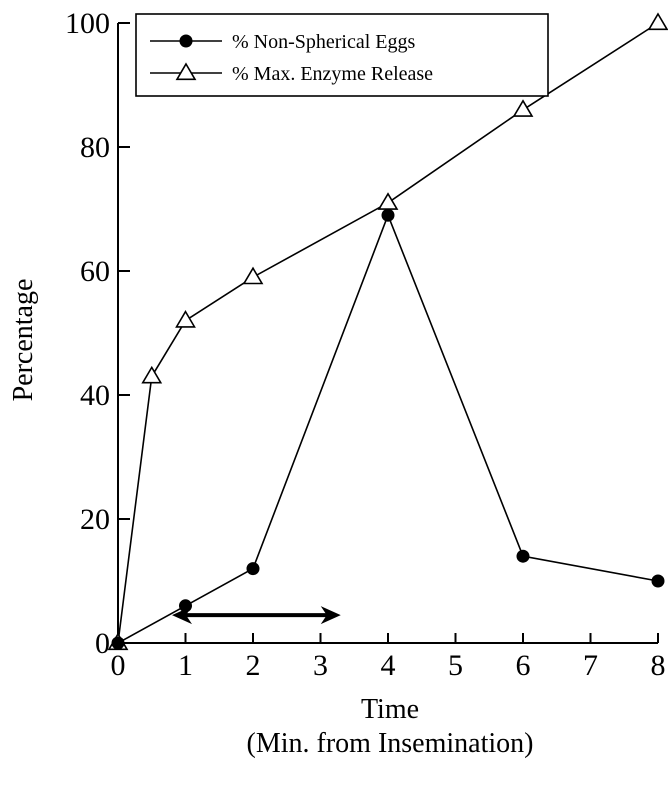 This screenshot has width=668, height=786. What do you see at coordinates (95, 519) in the screenshot?
I see `y-tick-label: 20` at bounding box center [95, 519].